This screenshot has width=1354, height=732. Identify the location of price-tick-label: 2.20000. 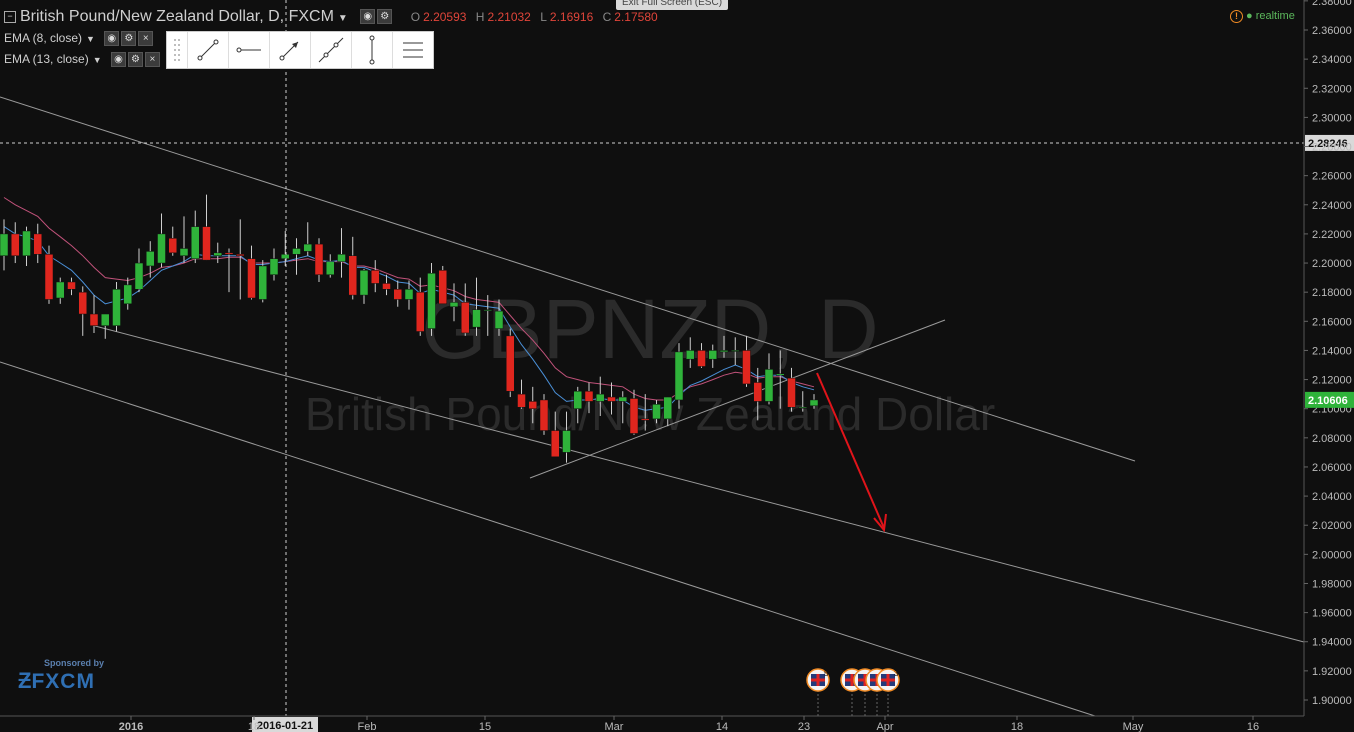
(1332, 264).